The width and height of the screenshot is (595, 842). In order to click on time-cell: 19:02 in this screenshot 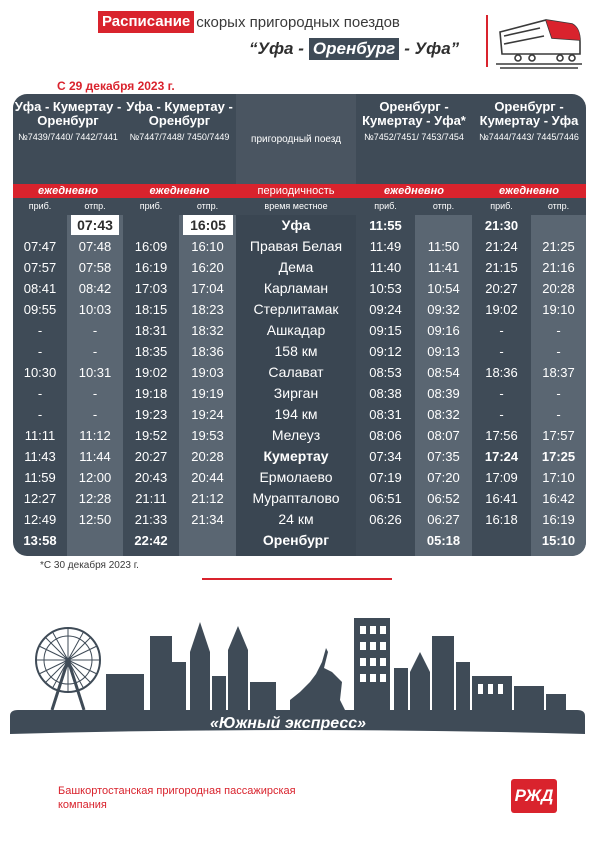, I will do `click(151, 372)`.